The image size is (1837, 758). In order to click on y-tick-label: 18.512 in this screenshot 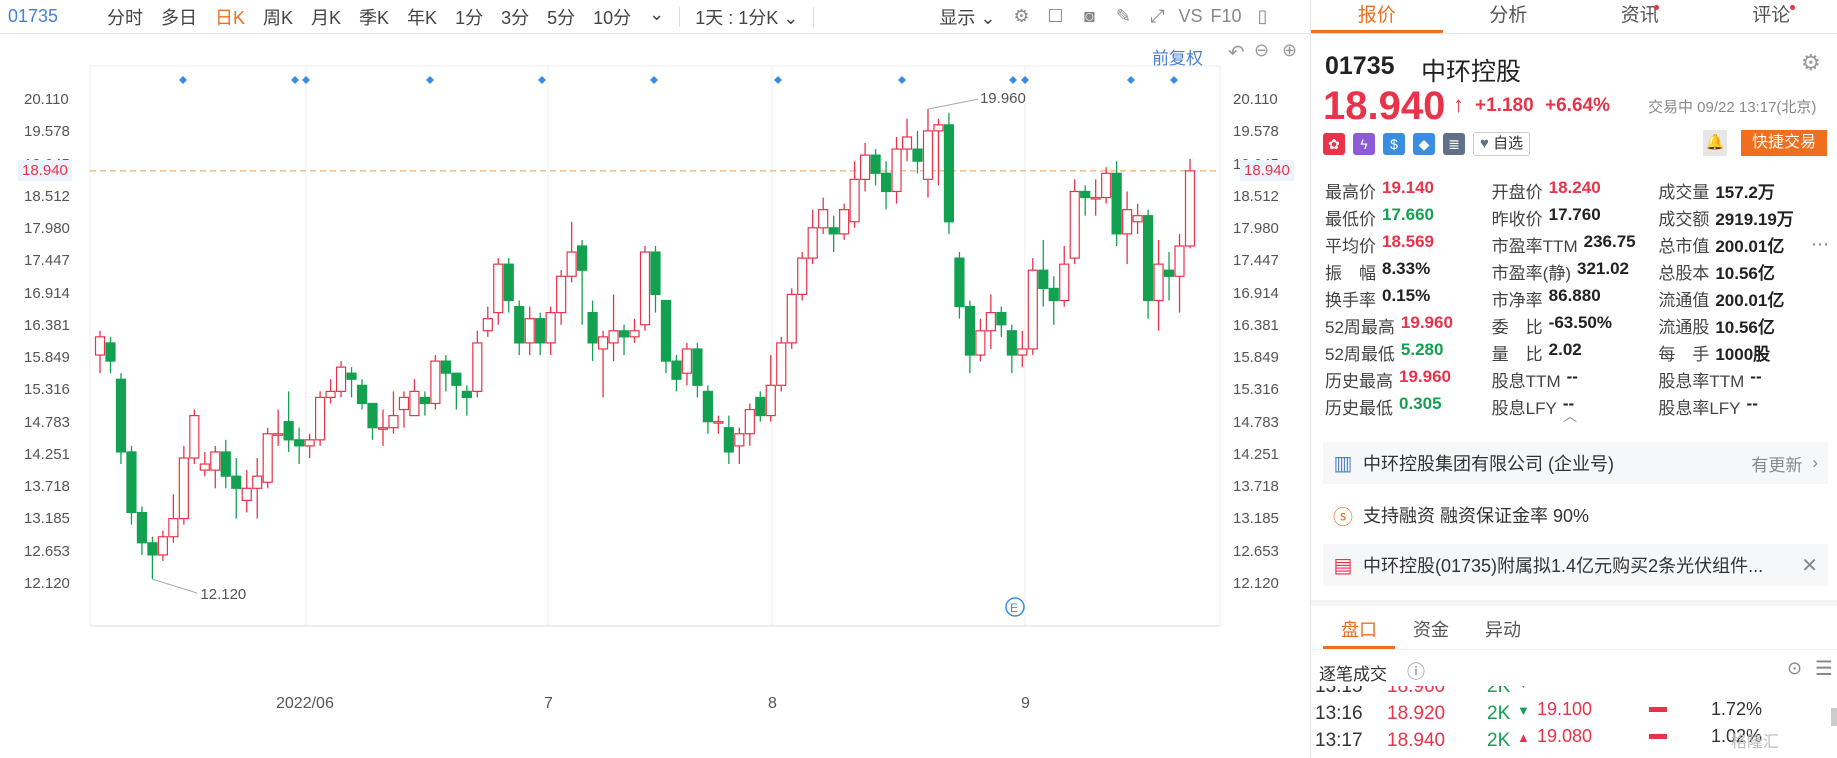, I will do `click(1256, 196)`.